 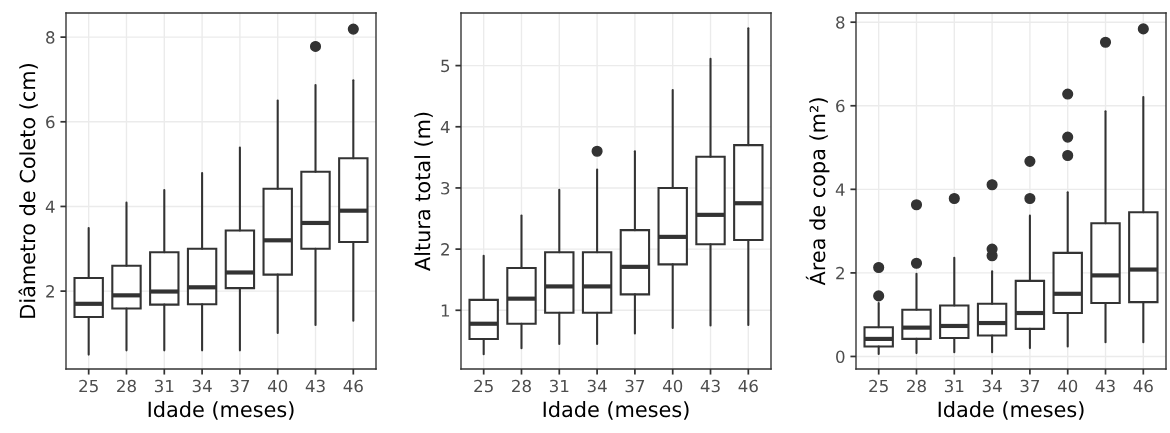 I want to click on y-tick-label: 0, so click(x=840, y=357).